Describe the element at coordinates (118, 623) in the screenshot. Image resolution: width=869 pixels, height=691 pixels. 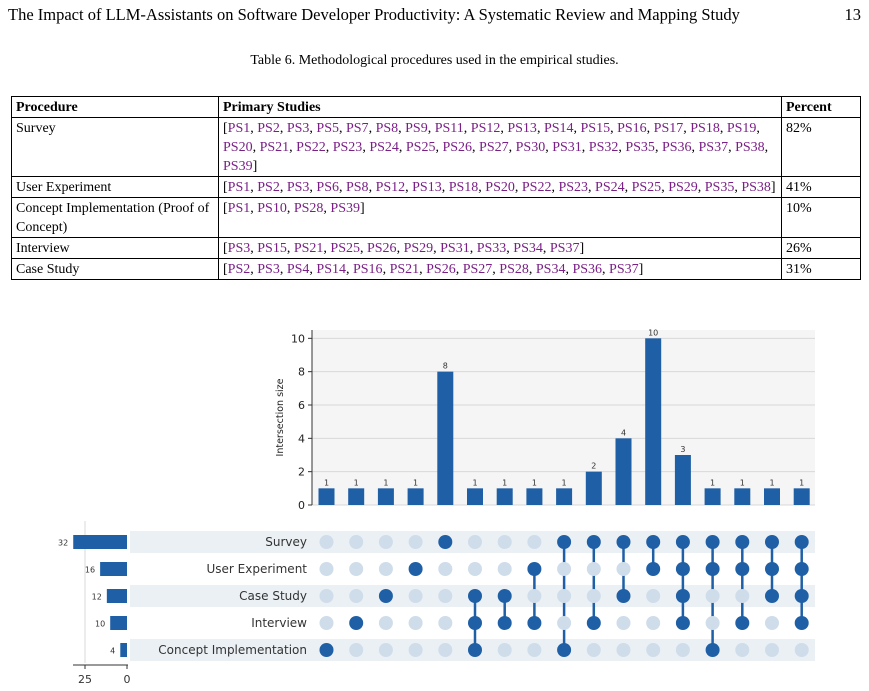
I see `set-size-bar` at that location.